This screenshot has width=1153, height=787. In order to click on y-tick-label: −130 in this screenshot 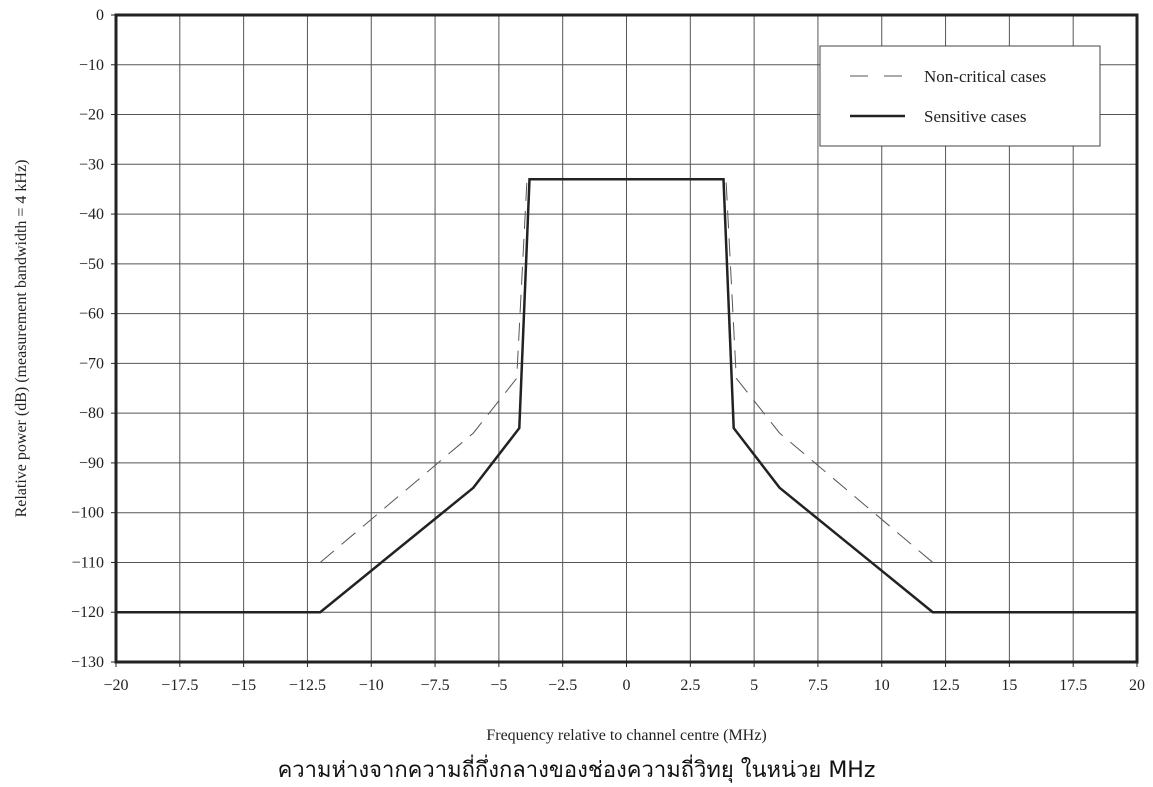, I will do `click(87, 662)`.